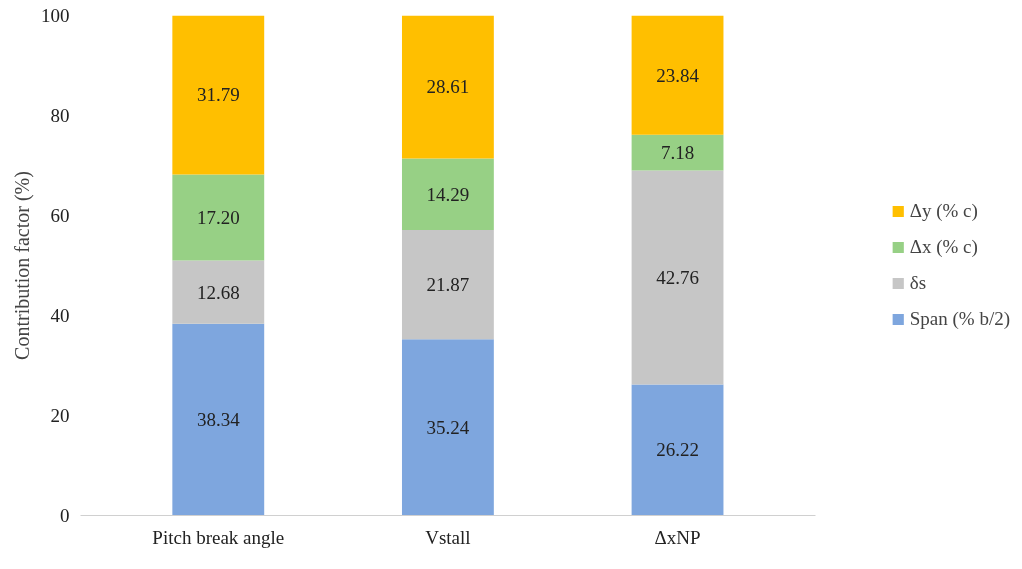 Image resolution: width=1022 pixels, height=569 pixels. Describe the element at coordinates (60, 415) in the screenshot. I see `y-tick-label: 20` at that location.